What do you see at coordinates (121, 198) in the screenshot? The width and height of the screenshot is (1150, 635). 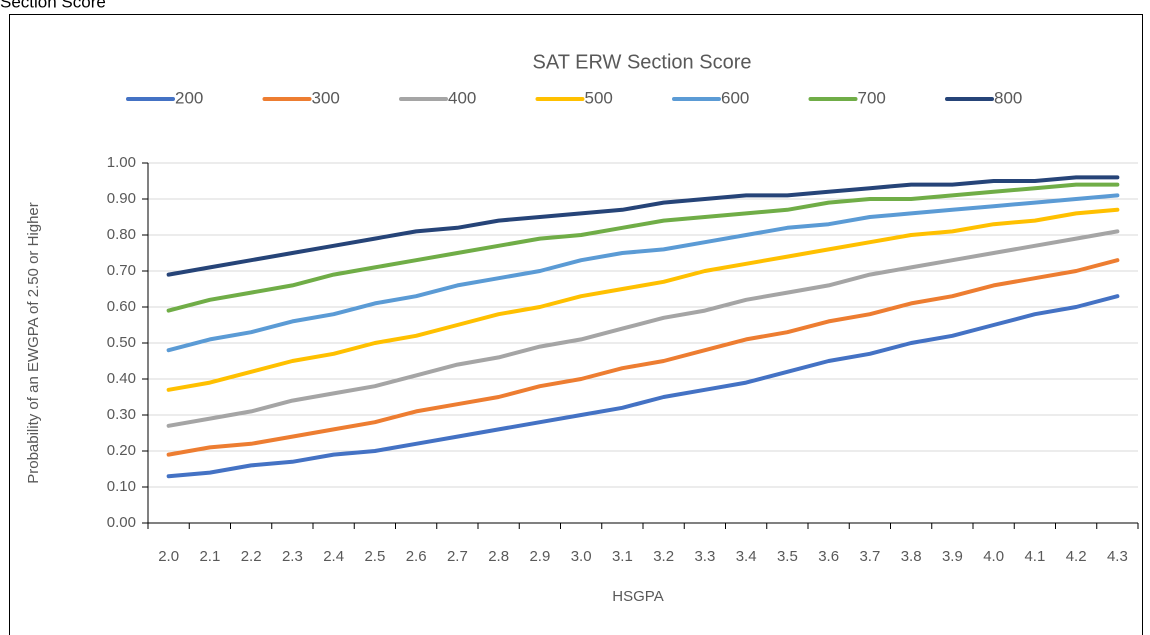 I see `y-tick-label: 0.90` at bounding box center [121, 198].